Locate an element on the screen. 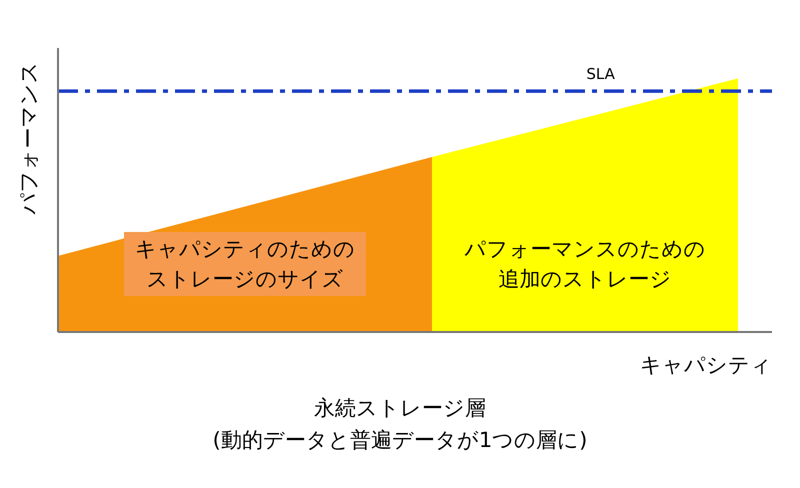 The width and height of the screenshot is (800, 488). x-axis-title: キャパシティ is located at coordinates (706, 365).